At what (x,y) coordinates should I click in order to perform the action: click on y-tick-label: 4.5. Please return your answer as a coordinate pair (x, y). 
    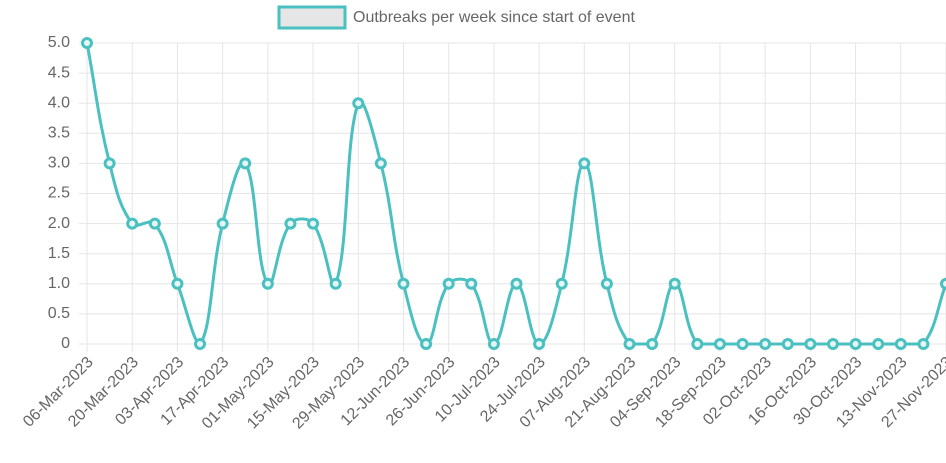
    Looking at the image, I should click on (59, 72).